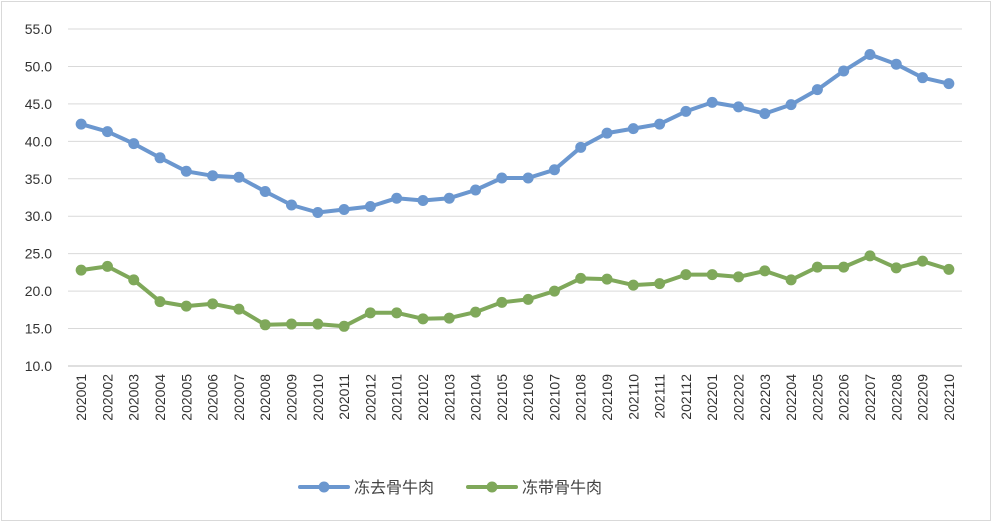 The width and height of the screenshot is (994, 524). What do you see at coordinates (38, 141) in the screenshot?
I see `y-tick-label: 40.0` at bounding box center [38, 141].